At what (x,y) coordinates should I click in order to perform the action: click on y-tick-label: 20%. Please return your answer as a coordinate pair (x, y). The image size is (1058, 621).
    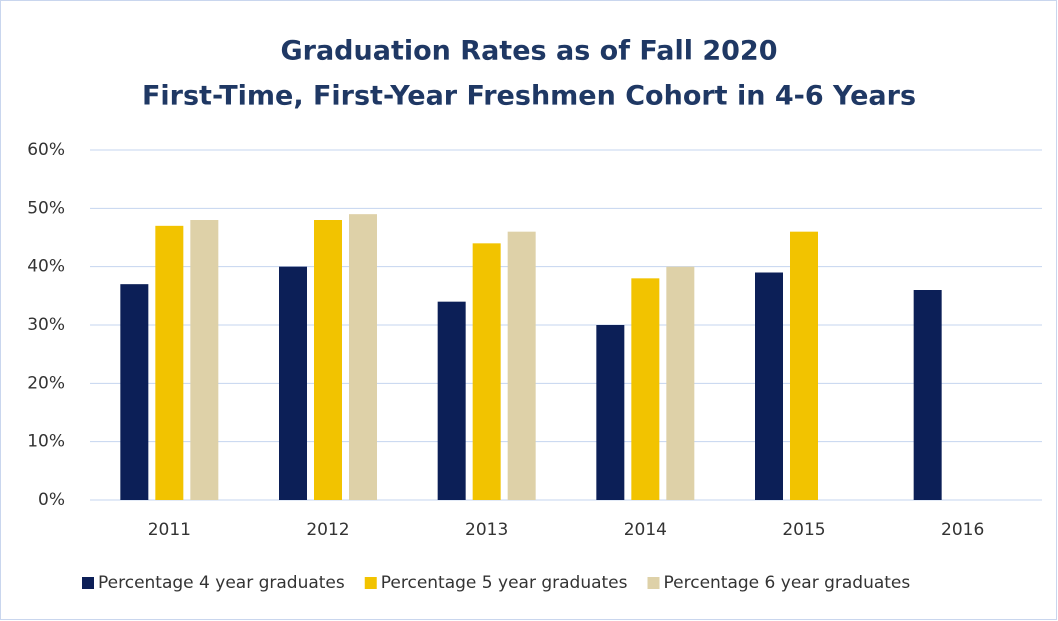
    Looking at the image, I should click on (46, 383).